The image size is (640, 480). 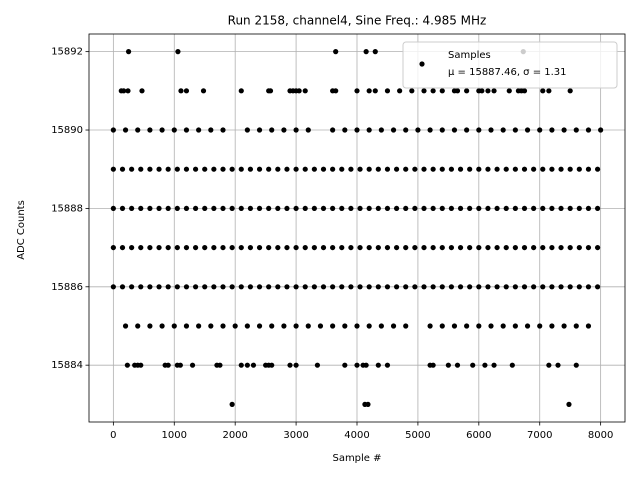 I want to click on x-tick-label: 8000, so click(x=600, y=435).